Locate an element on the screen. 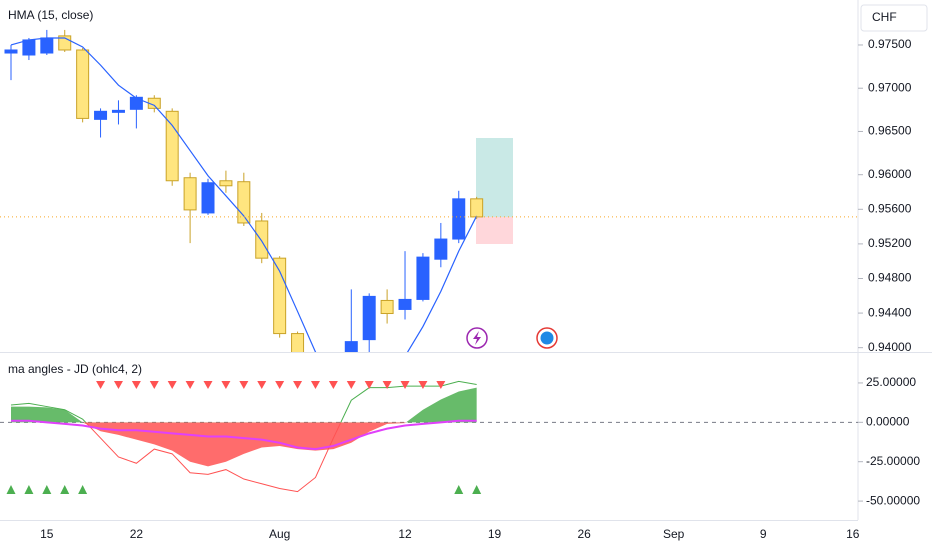 The width and height of the screenshot is (932, 550). indicator-title: ma angles - JD (ohlc4, 2) is located at coordinates (75, 369).